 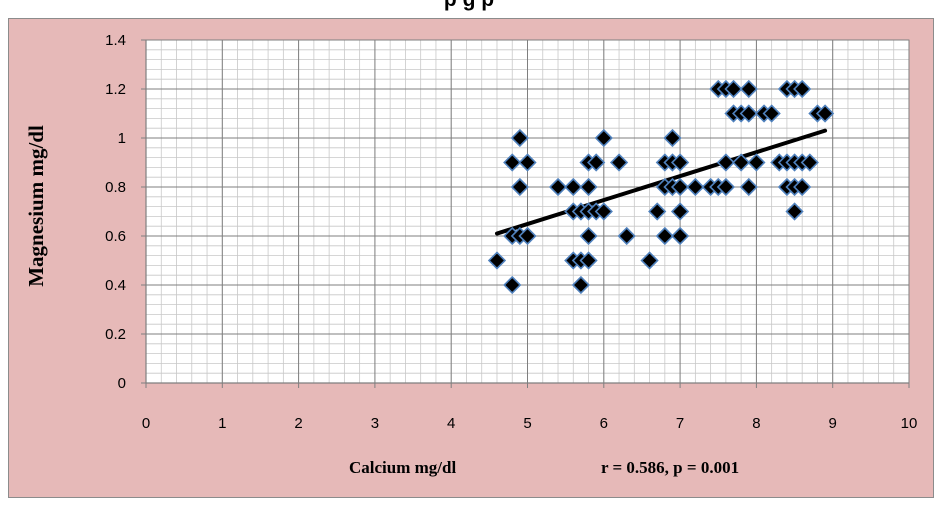 What do you see at coordinates (375, 423) in the screenshot?
I see `x-tick-label: 3` at bounding box center [375, 423].